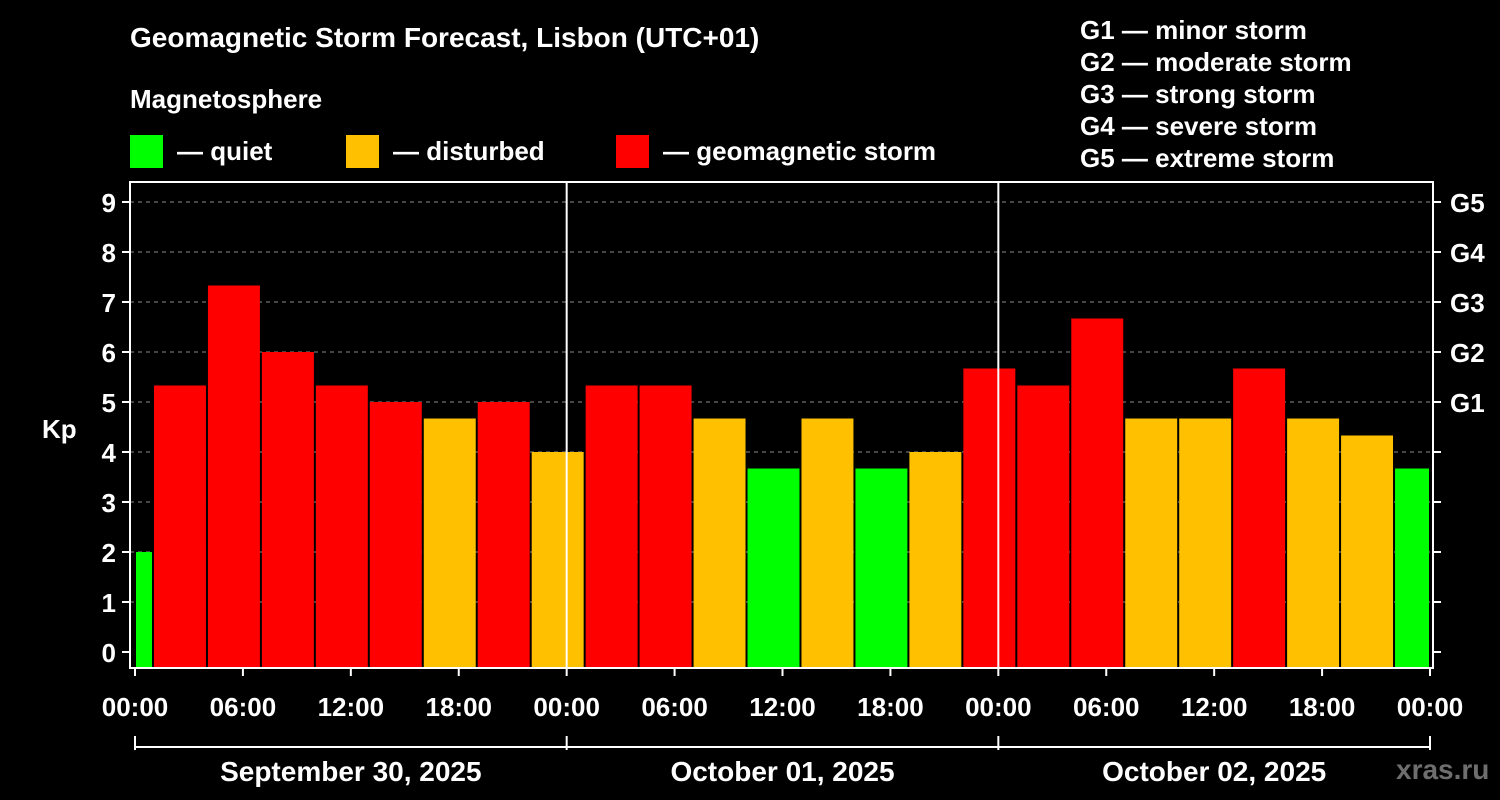  What do you see at coordinates (109, 453) in the screenshot?
I see `y-tick-label-4: 4` at bounding box center [109, 453].